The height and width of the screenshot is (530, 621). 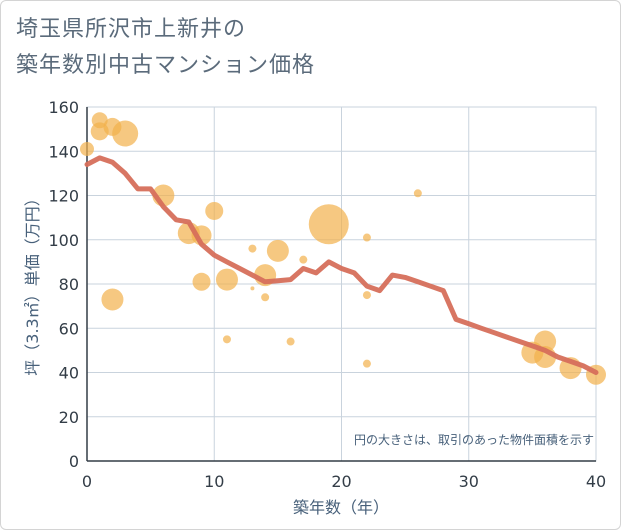 What do you see at coordinates (69, 328) in the screenshot?
I see `y-tick-label: 60` at bounding box center [69, 328].